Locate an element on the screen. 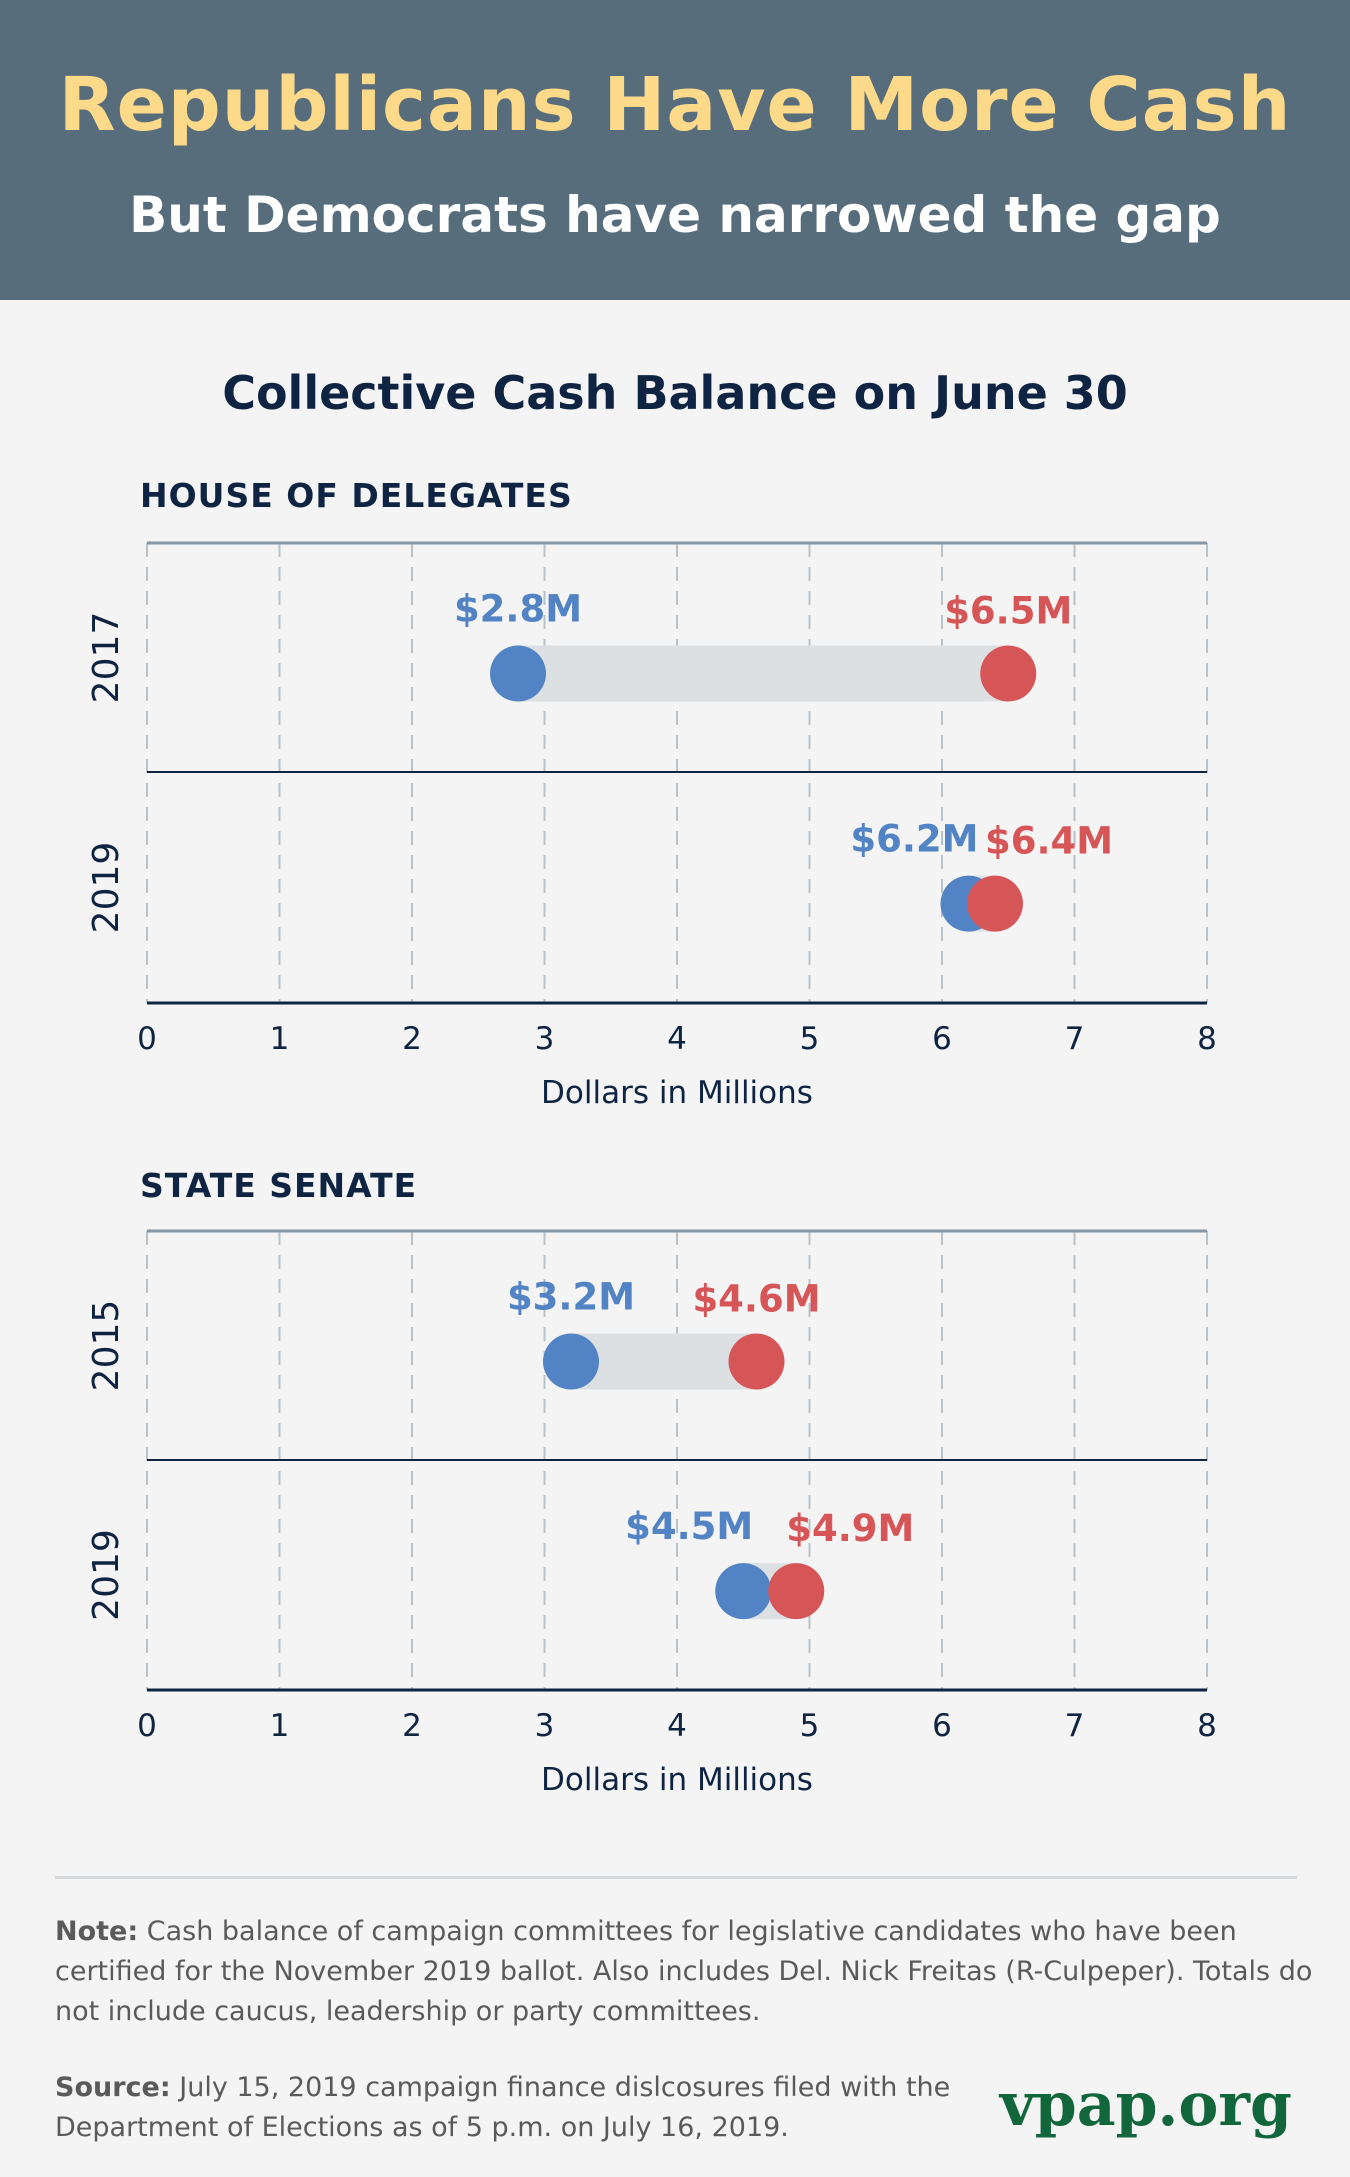 The image size is (1350, 2177). year-label: 2015 is located at coordinates (106, 1346).